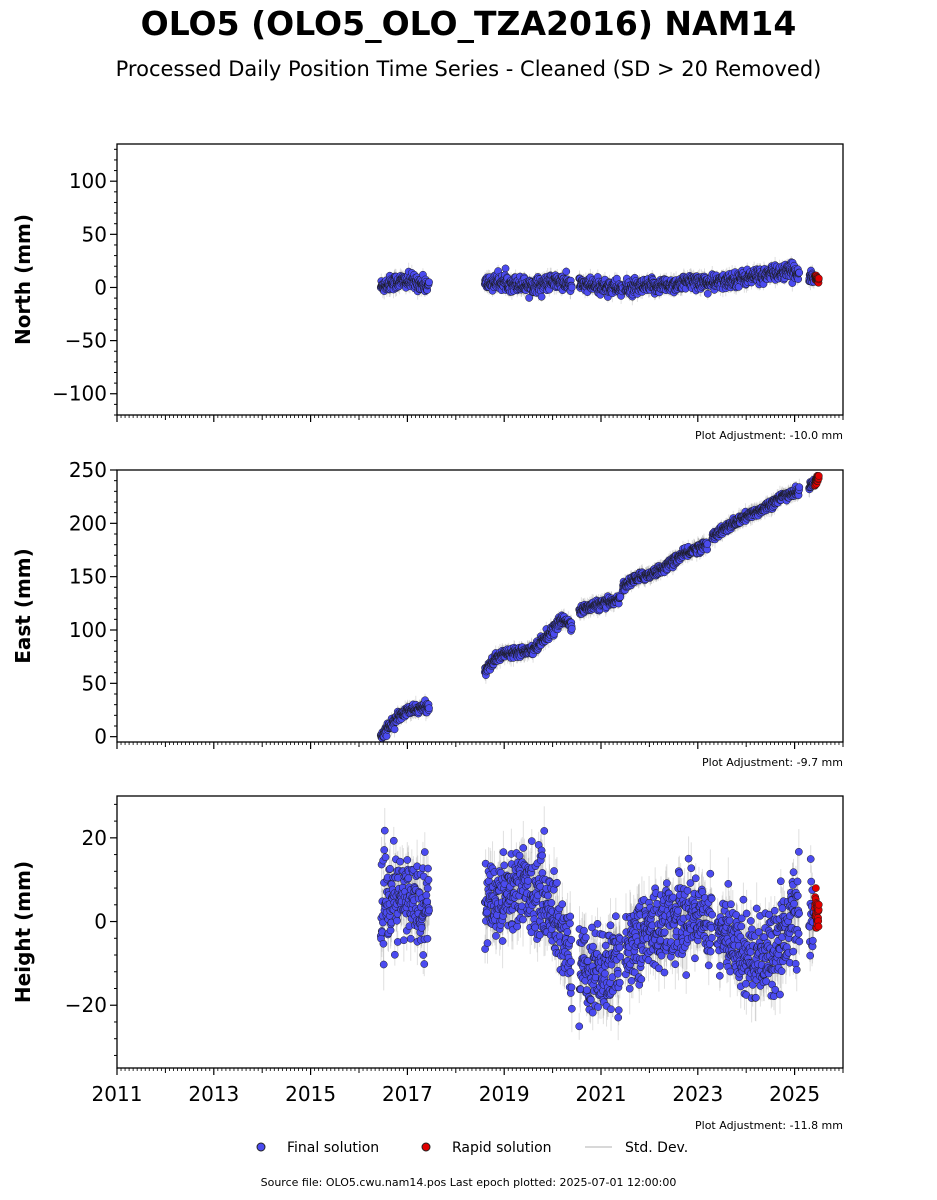  Describe the element at coordinates (769, 435) in the screenshot. I see `north-plot-adjustment: Plot Adjustment: -10.0 mm` at that location.